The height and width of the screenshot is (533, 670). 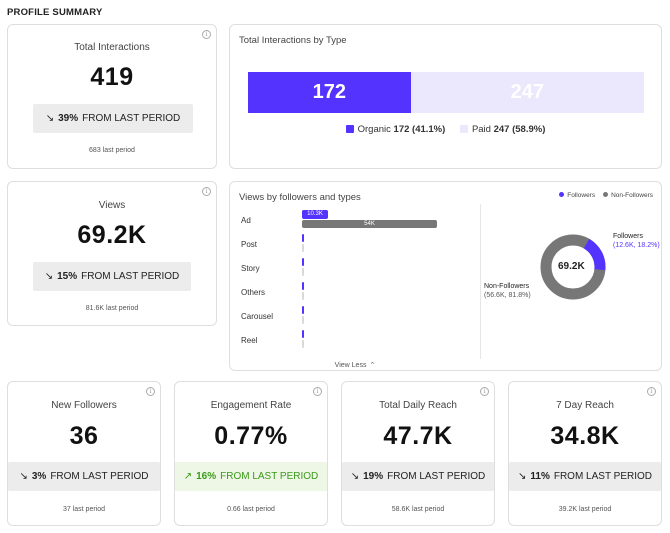 What do you see at coordinates (246, 220) in the screenshot?
I see `row-label: Ad` at bounding box center [246, 220].